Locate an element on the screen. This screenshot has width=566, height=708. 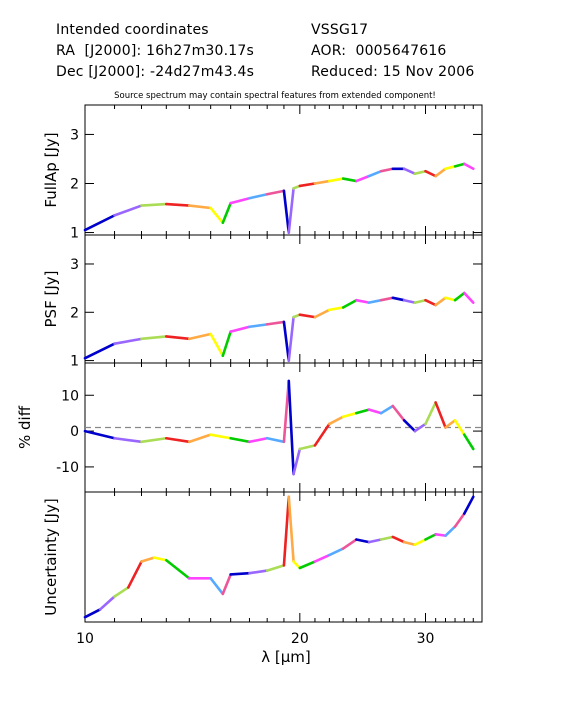
y-axis-label: PSF [Jy] is located at coordinates (51, 299).